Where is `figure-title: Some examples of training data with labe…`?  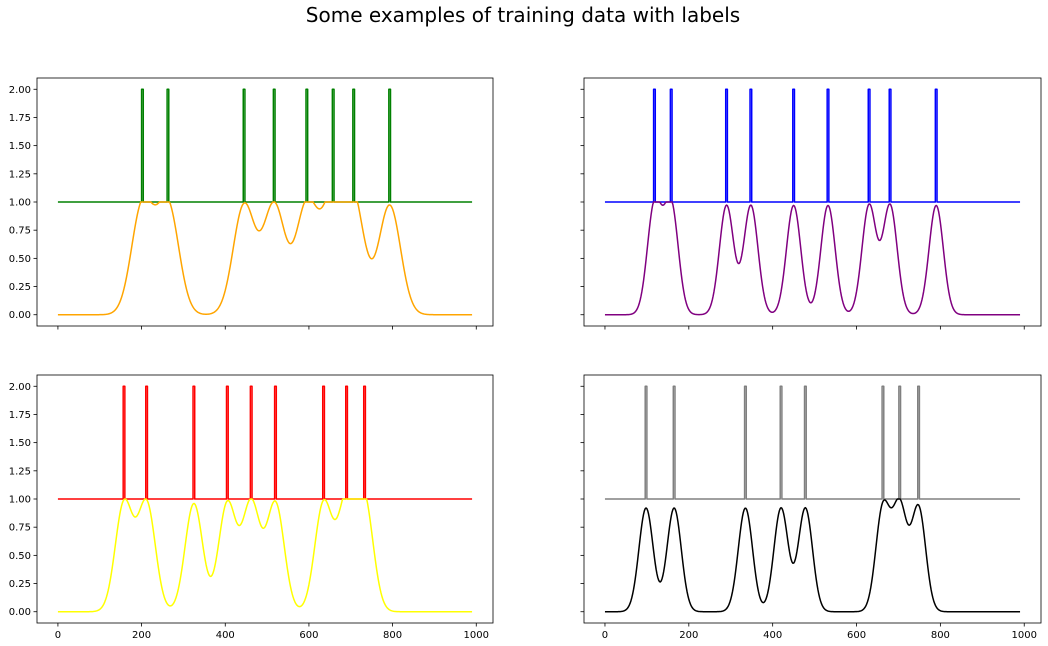
figure-title: Some examples of training data with labe… is located at coordinates (523, 15).